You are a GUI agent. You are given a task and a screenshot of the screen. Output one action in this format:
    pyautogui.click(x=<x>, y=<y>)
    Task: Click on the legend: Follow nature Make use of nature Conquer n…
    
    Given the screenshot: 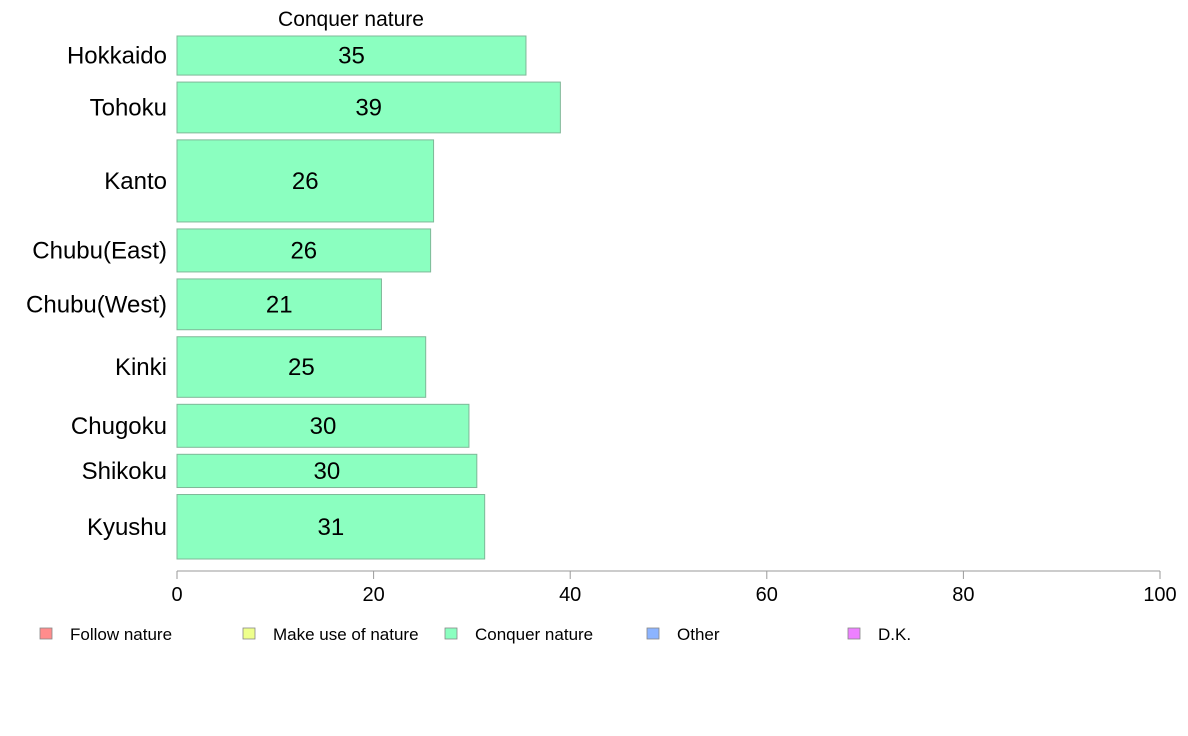 What is the action you would take?
    pyautogui.click(x=475, y=634)
    